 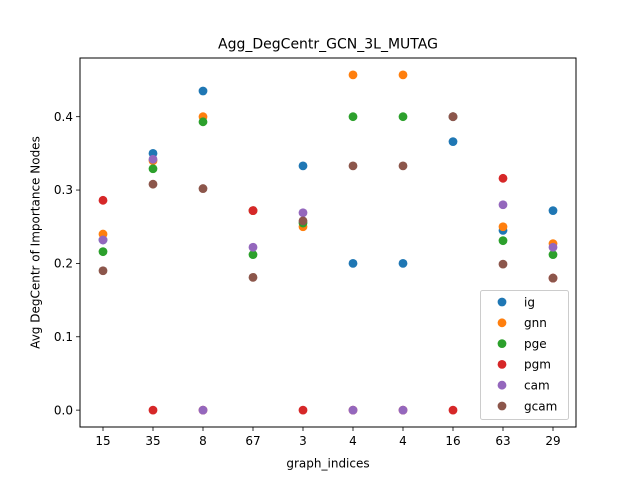 What do you see at coordinates (502, 323) in the screenshot?
I see `legend-marker-gnn` at bounding box center [502, 323].